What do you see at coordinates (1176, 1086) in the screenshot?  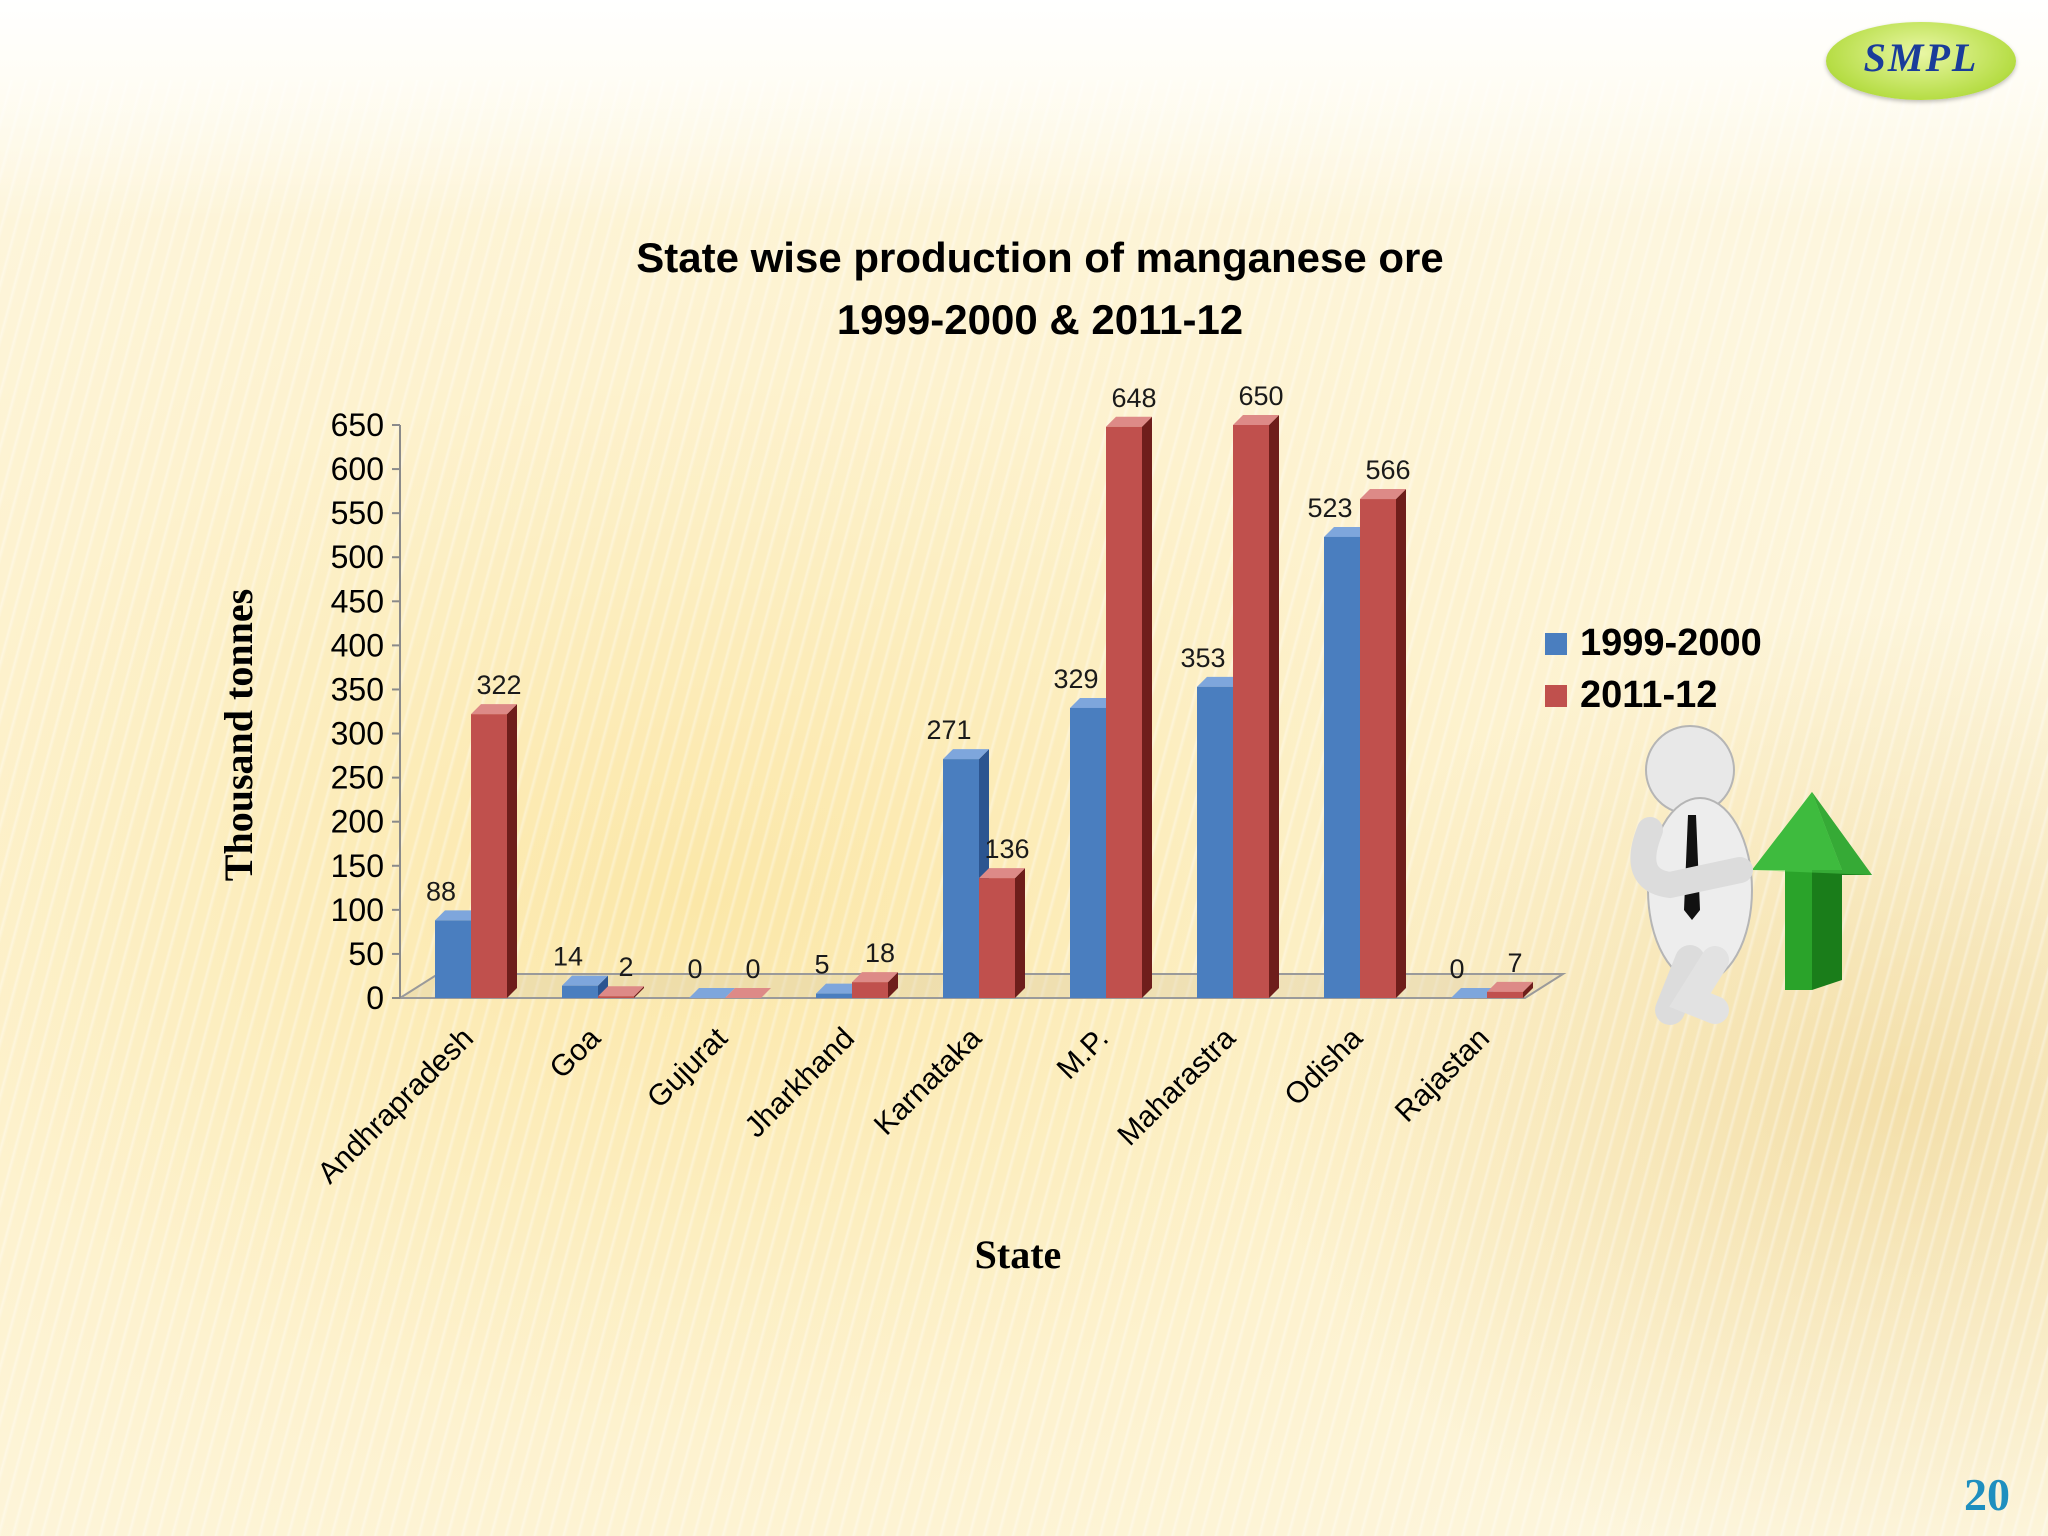 I see `category-label: Maharastra` at bounding box center [1176, 1086].